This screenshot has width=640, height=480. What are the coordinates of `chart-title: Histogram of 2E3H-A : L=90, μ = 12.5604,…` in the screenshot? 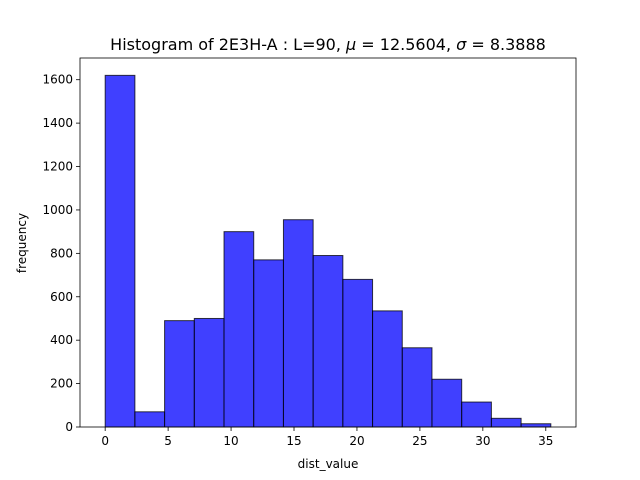 It's located at (328, 44).